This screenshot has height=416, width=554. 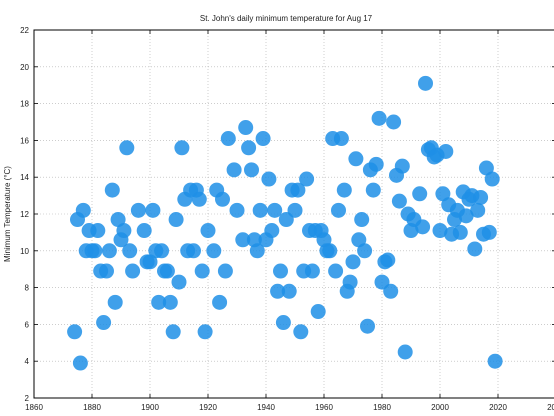 What do you see at coordinates (24, 140) in the screenshot?
I see `y-tick-label: 16` at bounding box center [24, 140].